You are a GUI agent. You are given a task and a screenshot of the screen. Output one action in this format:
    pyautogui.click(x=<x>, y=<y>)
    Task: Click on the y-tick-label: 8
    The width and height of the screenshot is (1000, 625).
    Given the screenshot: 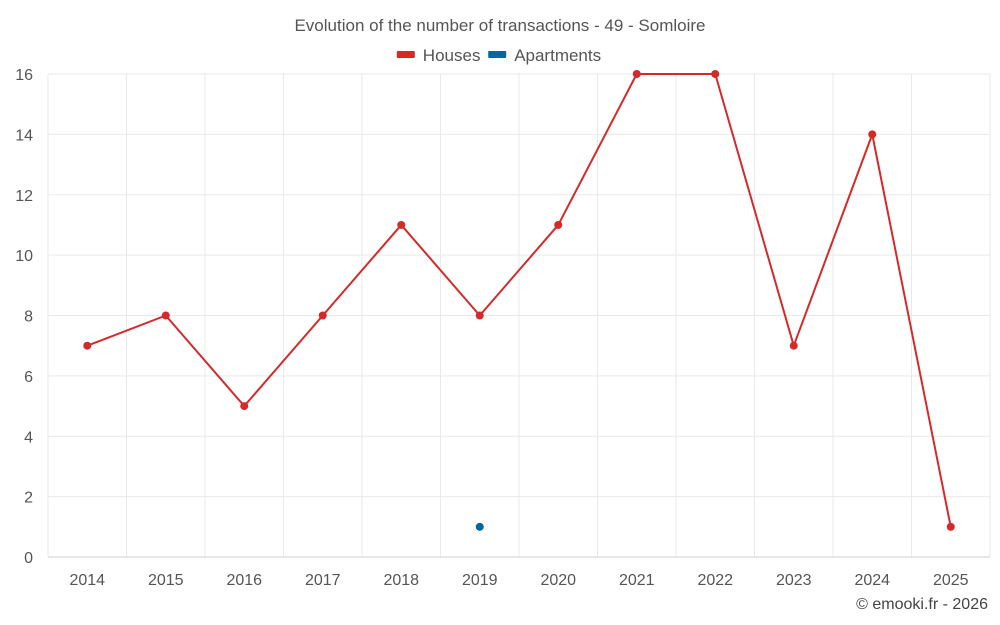 What is the action you would take?
    pyautogui.click(x=28, y=317)
    